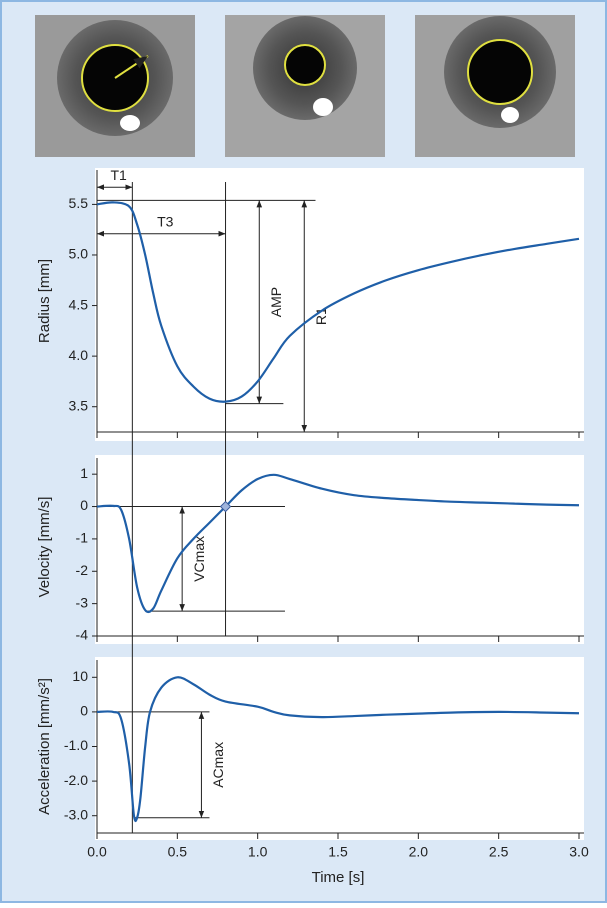 Image resolution: width=607 pixels, height=908 pixels. What do you see at coordinates (44, 547) in the screenshot?
I see `y-axis-title: Velocity [mm/s]` at bounding box center [44, 547].